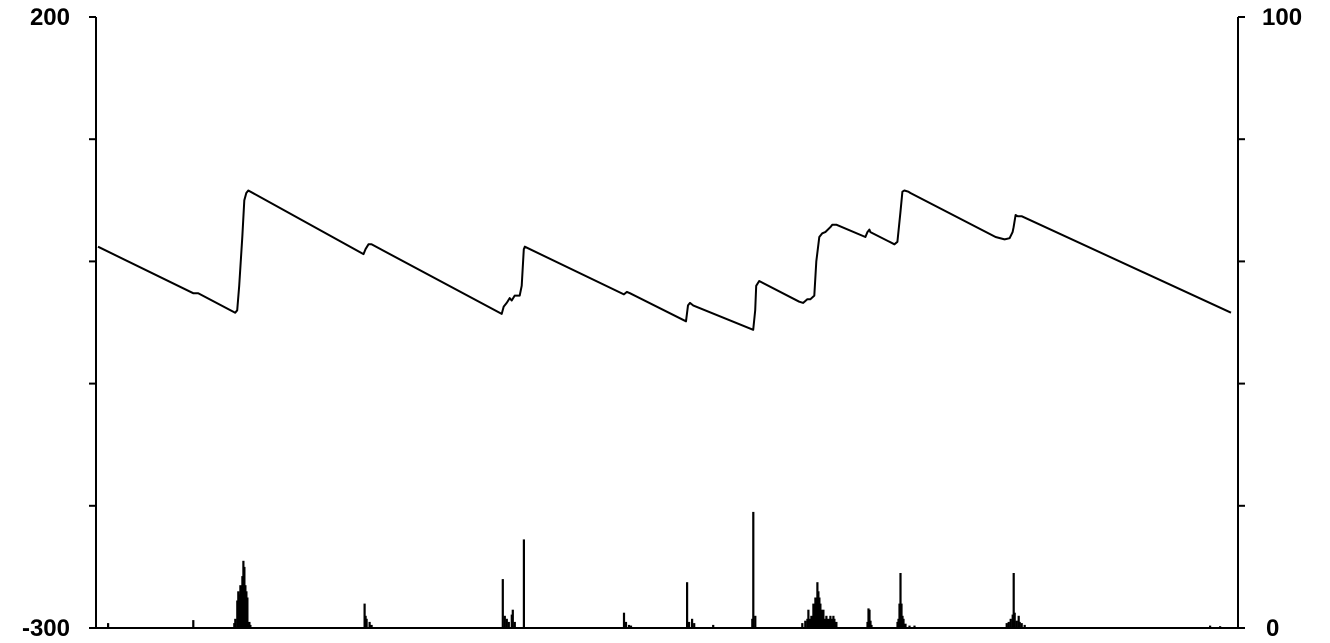  Describe the element at coordinates (1272, 628) in the screenshot. I see `right-axis-label-bottom: 0` at that location.